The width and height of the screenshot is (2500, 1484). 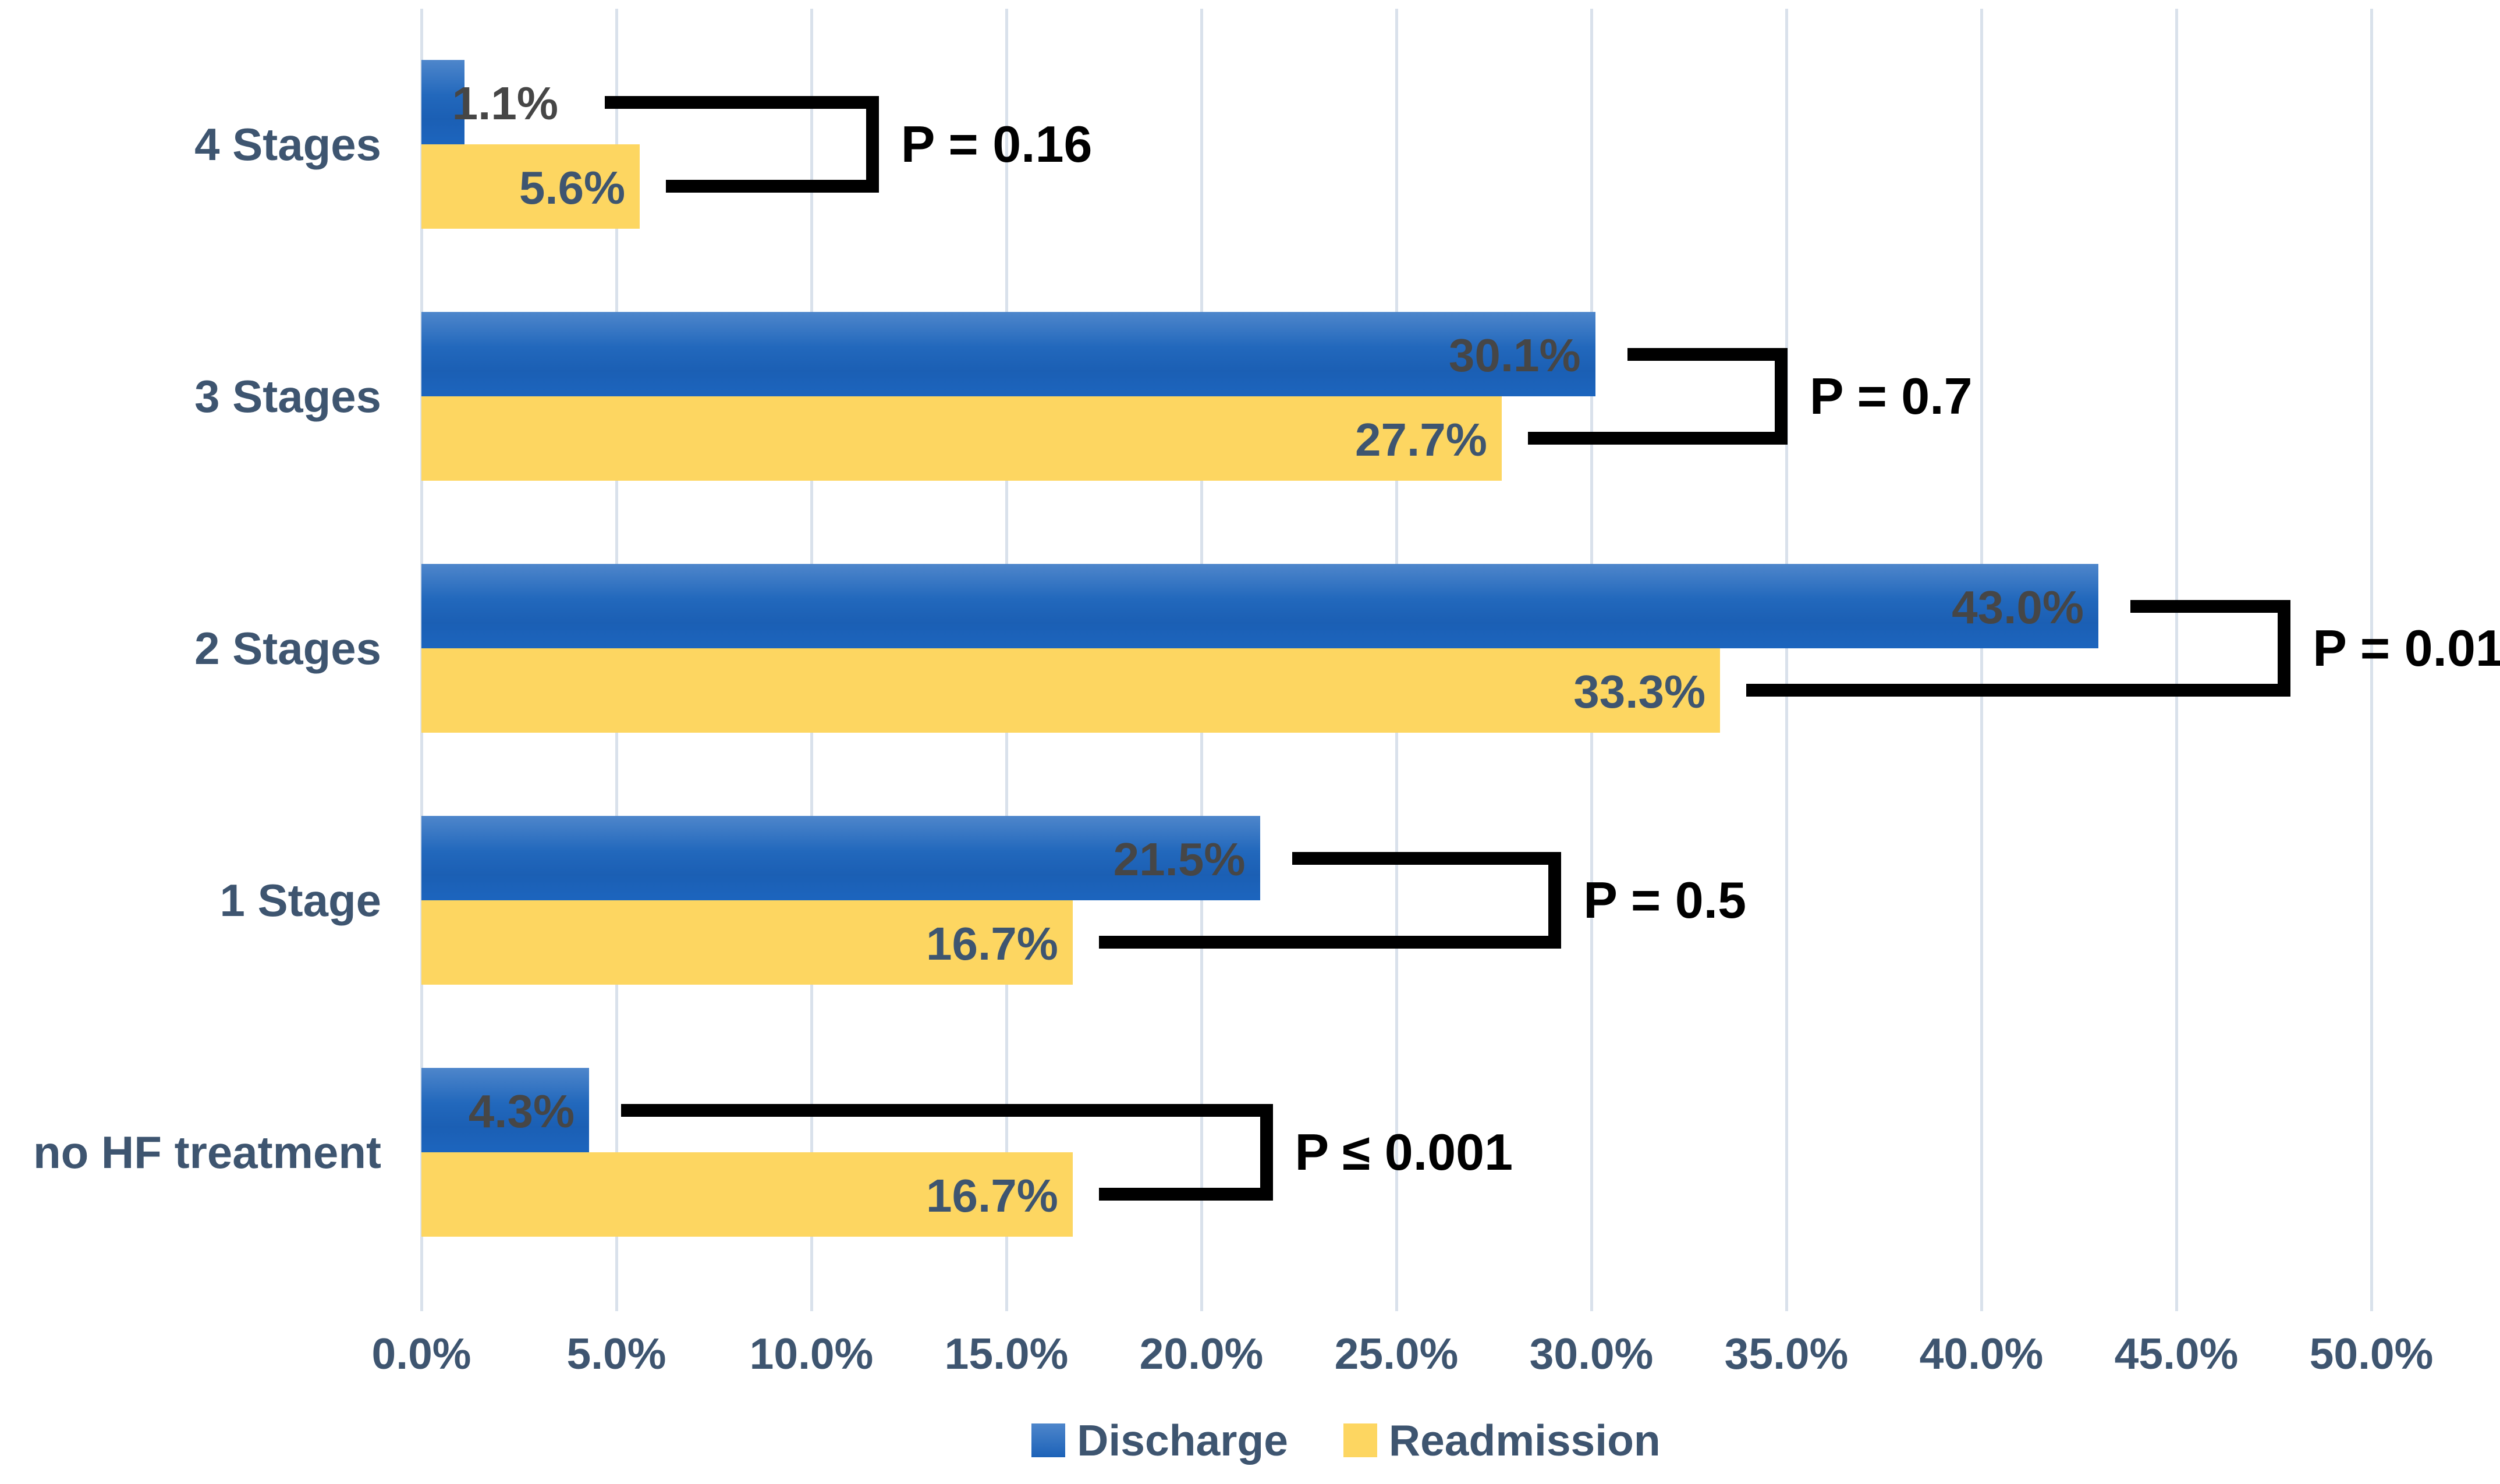 What do you see at coordinates (616, 1353) in the screenshot?
I see `x-tick-label: 5.0%` at bounding box center [616, 1353].